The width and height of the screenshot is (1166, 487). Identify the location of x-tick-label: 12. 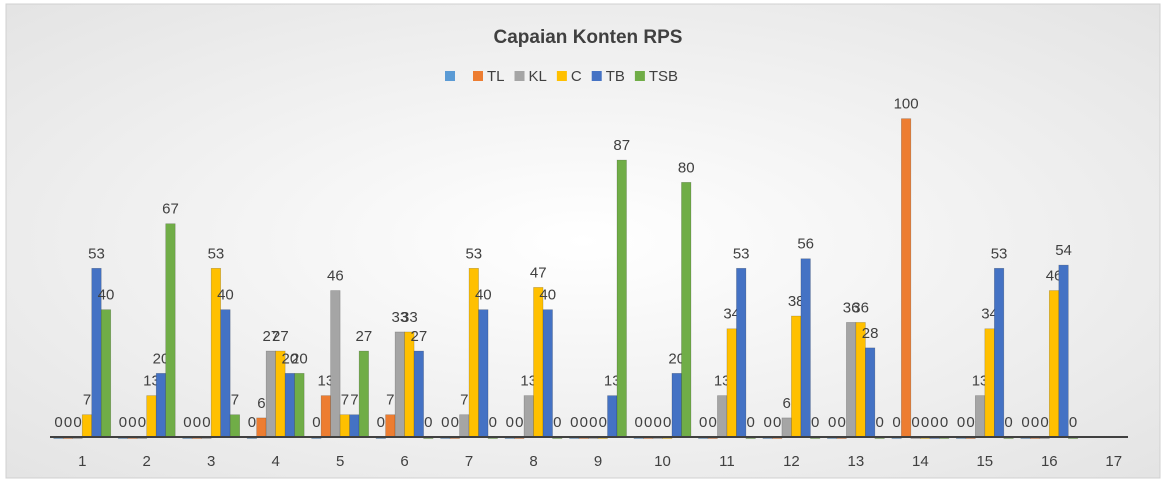
(791, 461).